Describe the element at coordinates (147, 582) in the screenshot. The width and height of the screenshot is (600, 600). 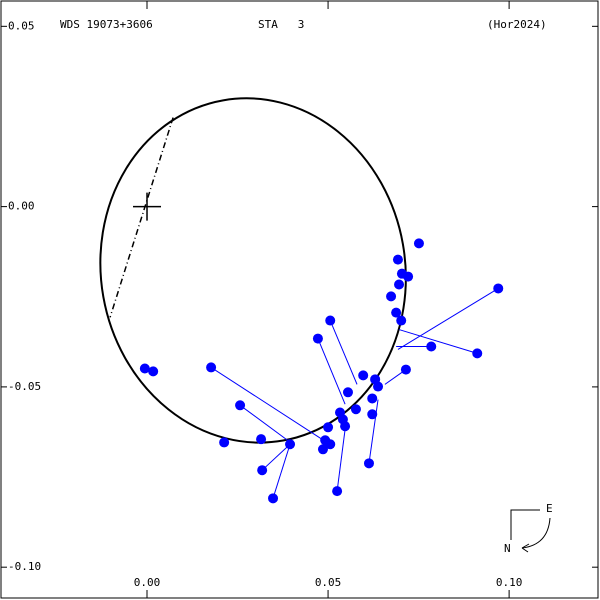
I see `x-tick-label: 0.00` at that location.